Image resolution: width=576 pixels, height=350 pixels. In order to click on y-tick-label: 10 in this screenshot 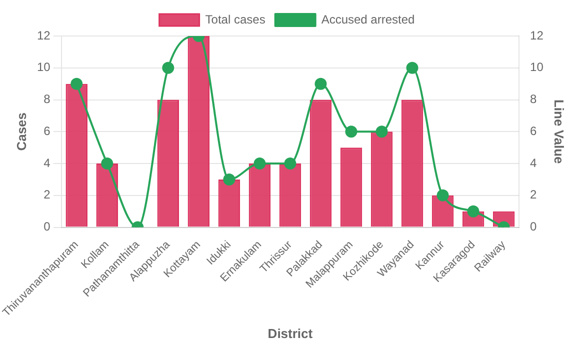, I will do `click(43, 67)`.